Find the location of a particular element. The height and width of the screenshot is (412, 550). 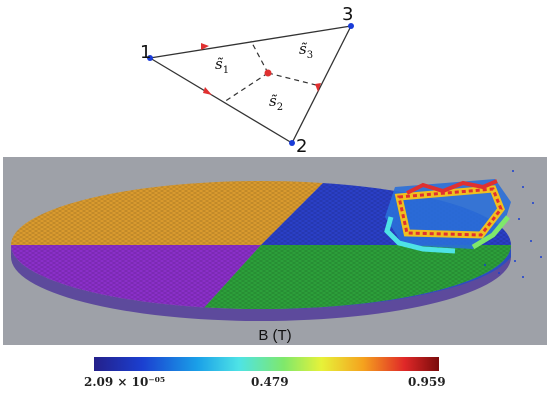

field-vector-specks is located at coordinates (513, 224).